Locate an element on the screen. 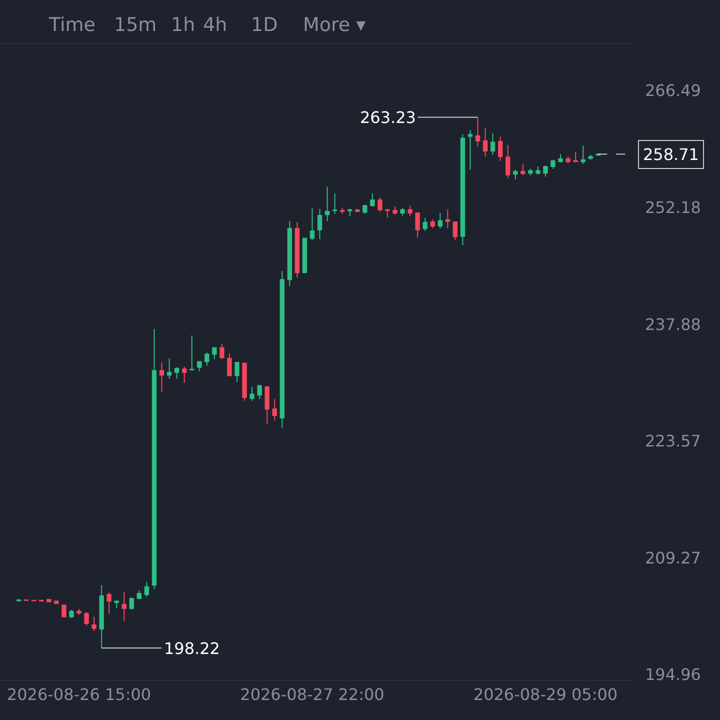 The image size is (720, 720). y-tick-label: 194.96 is located at coordinates (673, 674).